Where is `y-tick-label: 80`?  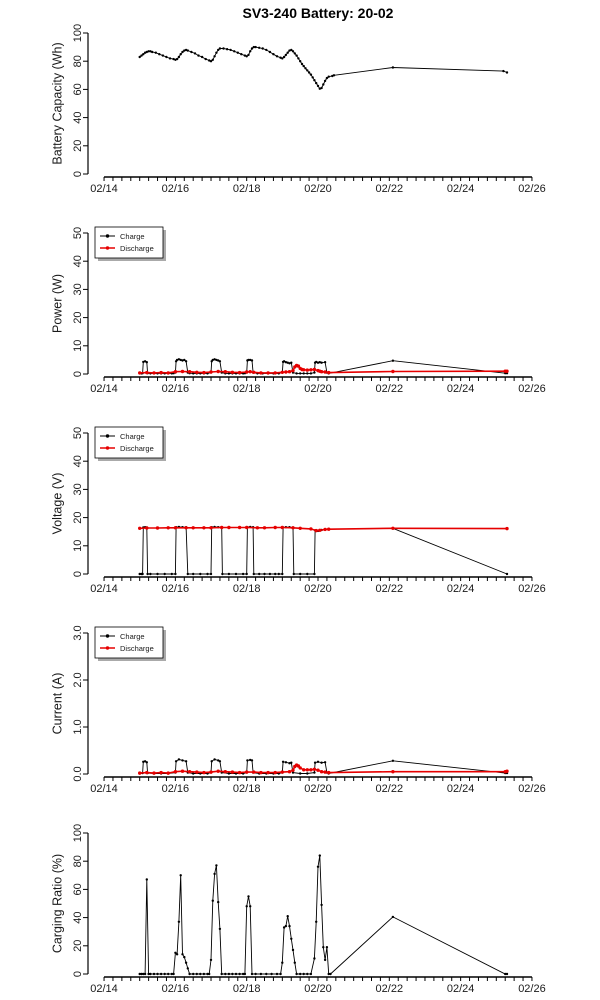
y-tick-label: 80 is located at coordinates (78, 861).